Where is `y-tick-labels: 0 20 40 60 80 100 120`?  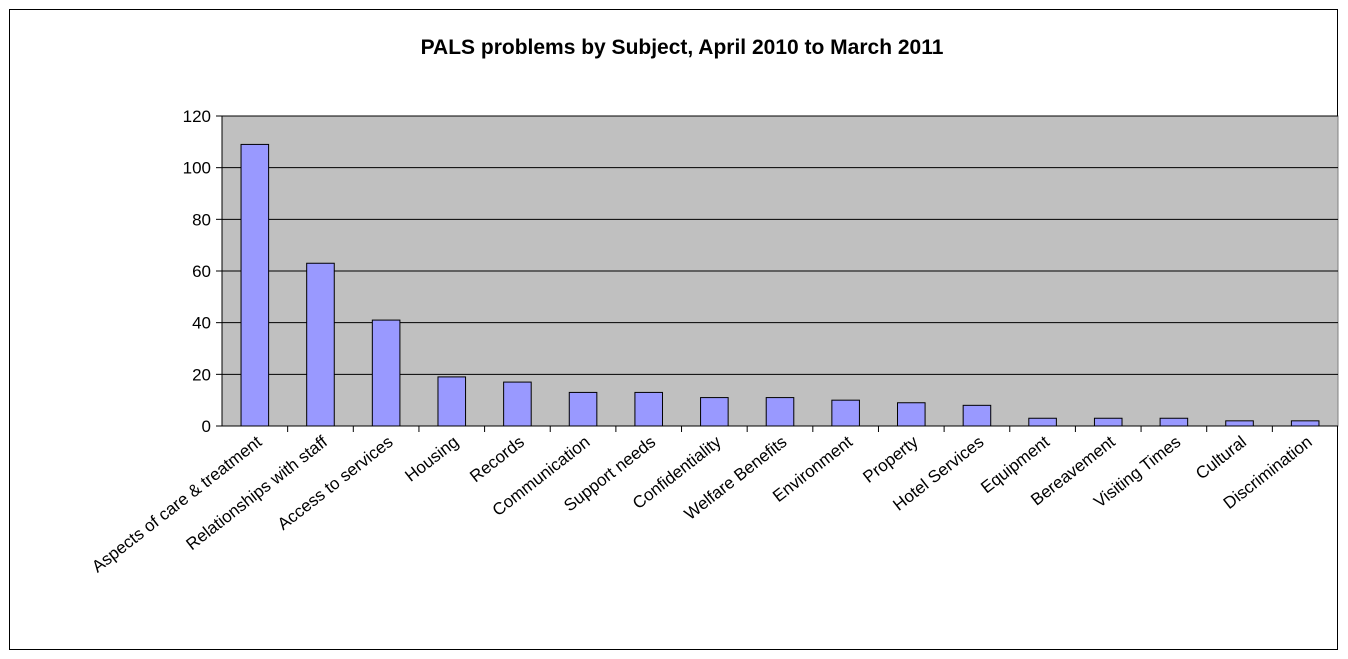
y-tick-labels: 0 20 40 60 80 100 120 is located at coordinates (197, 271).